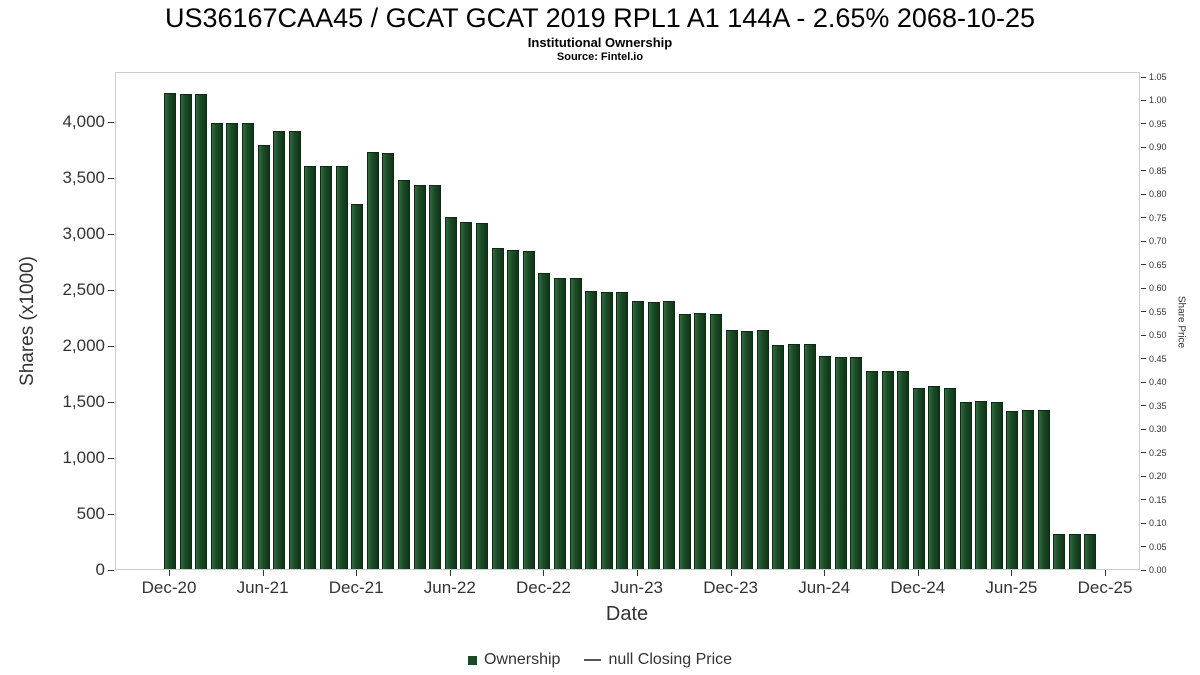 The height and width of the screenshot is (675, 1200). What do you see at coordinates (627, 614) in the screenshot?
I see `x-axis-title: Date` at bounding box center [627, 614].